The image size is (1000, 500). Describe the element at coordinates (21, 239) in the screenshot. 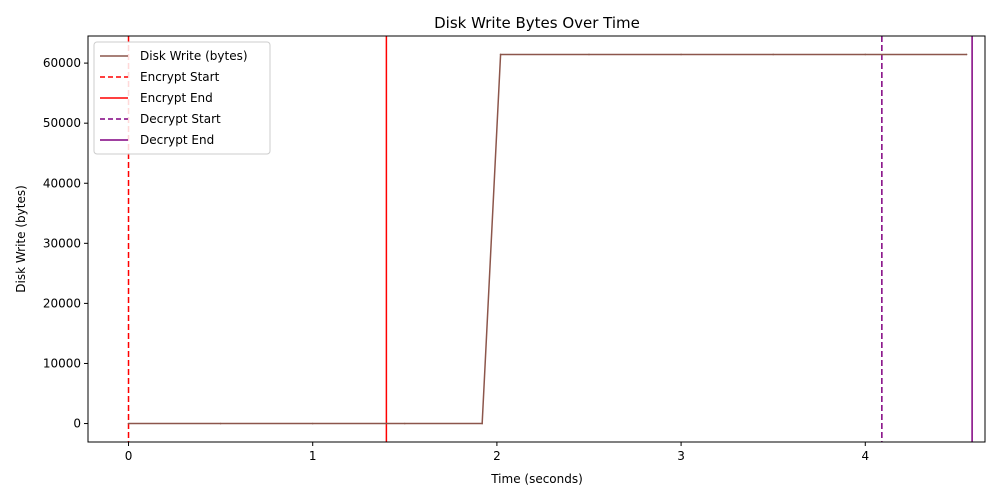

I see `y-axis-label: Disk Write (bytes)` at that location.